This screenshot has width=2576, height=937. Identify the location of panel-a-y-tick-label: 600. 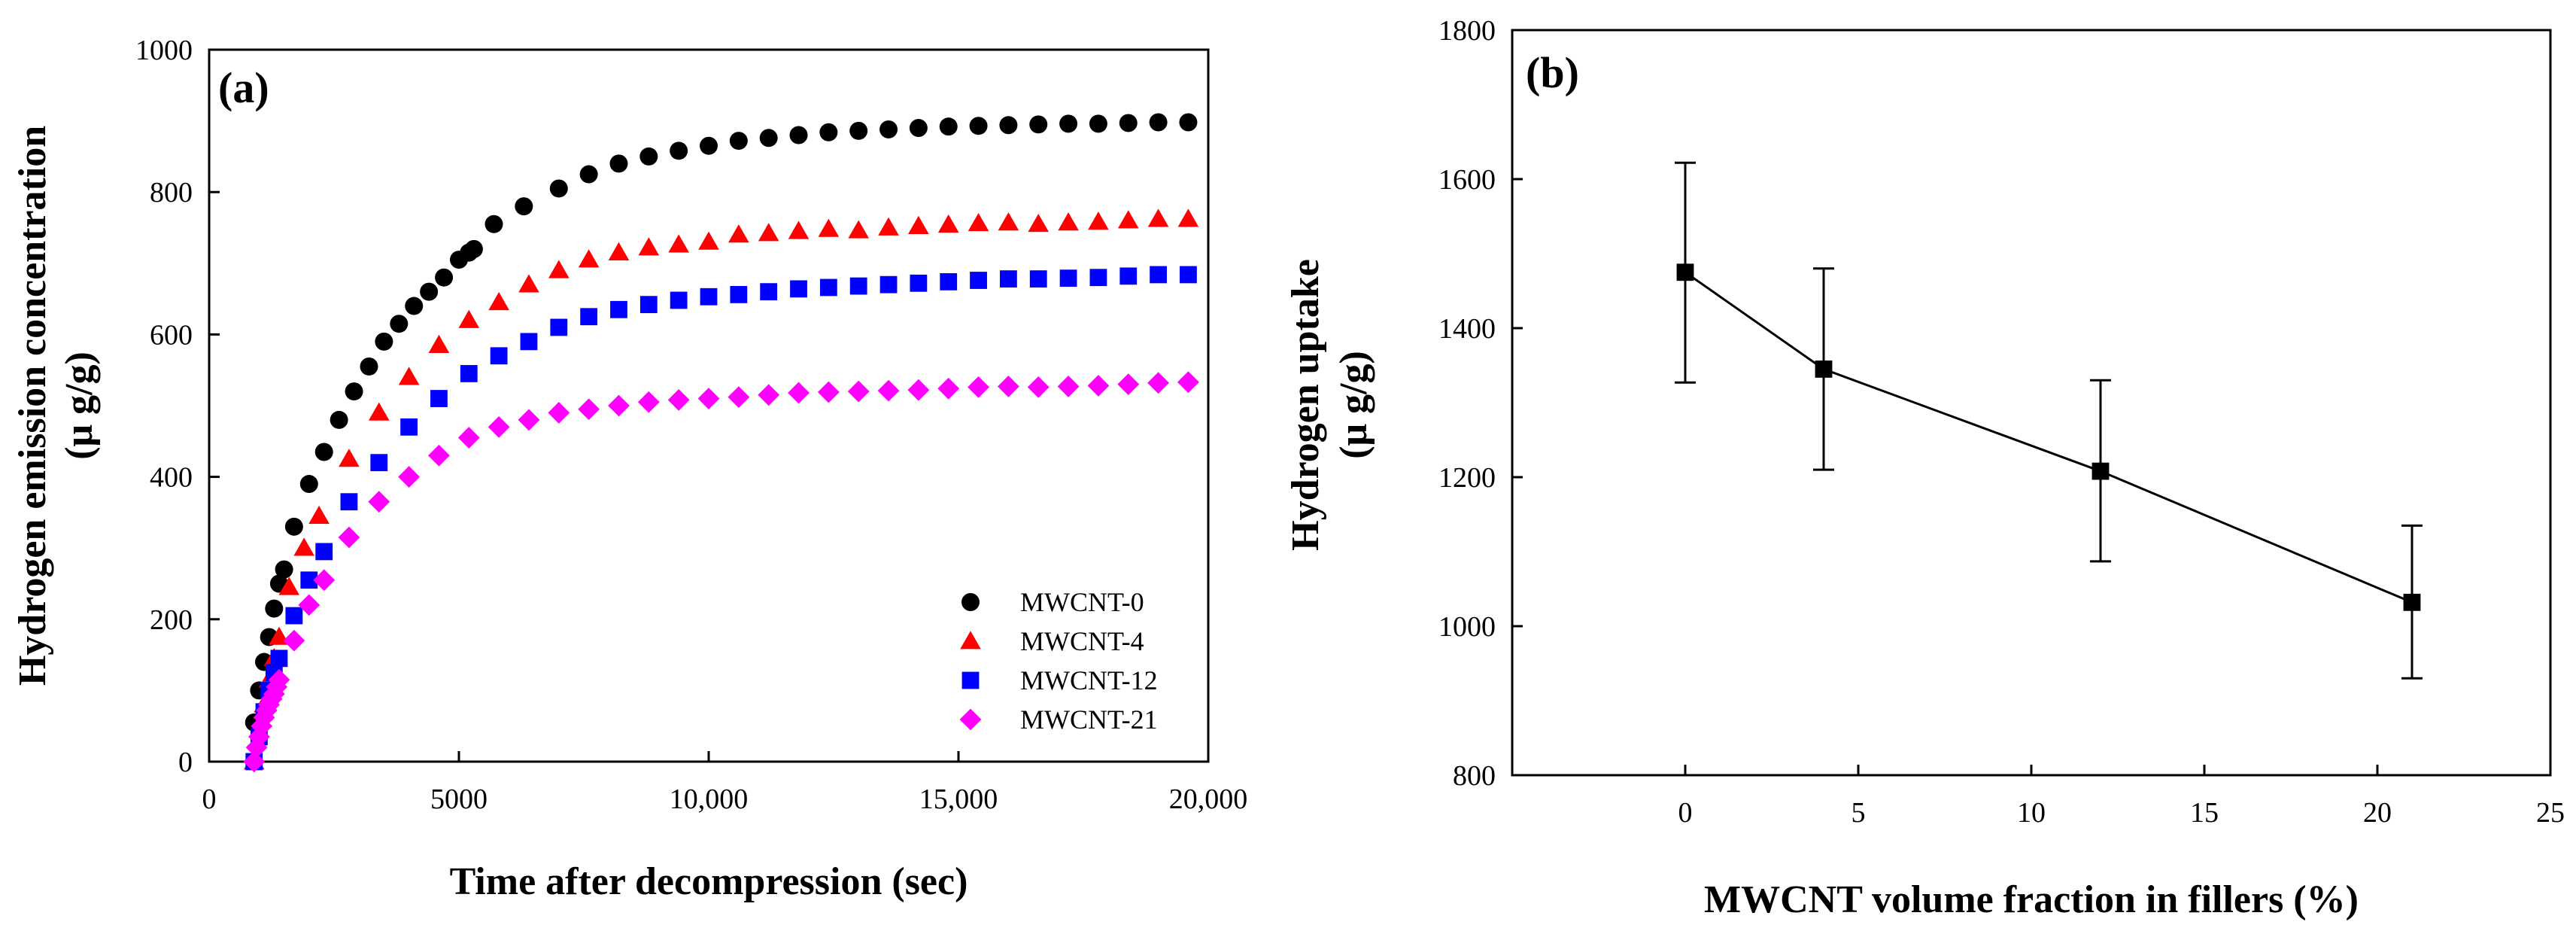
(171, 335).